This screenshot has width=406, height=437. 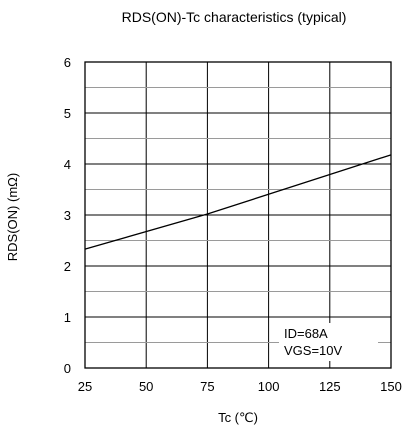 I want to click on y-tick-label: 1, so click(x=67, y=317).